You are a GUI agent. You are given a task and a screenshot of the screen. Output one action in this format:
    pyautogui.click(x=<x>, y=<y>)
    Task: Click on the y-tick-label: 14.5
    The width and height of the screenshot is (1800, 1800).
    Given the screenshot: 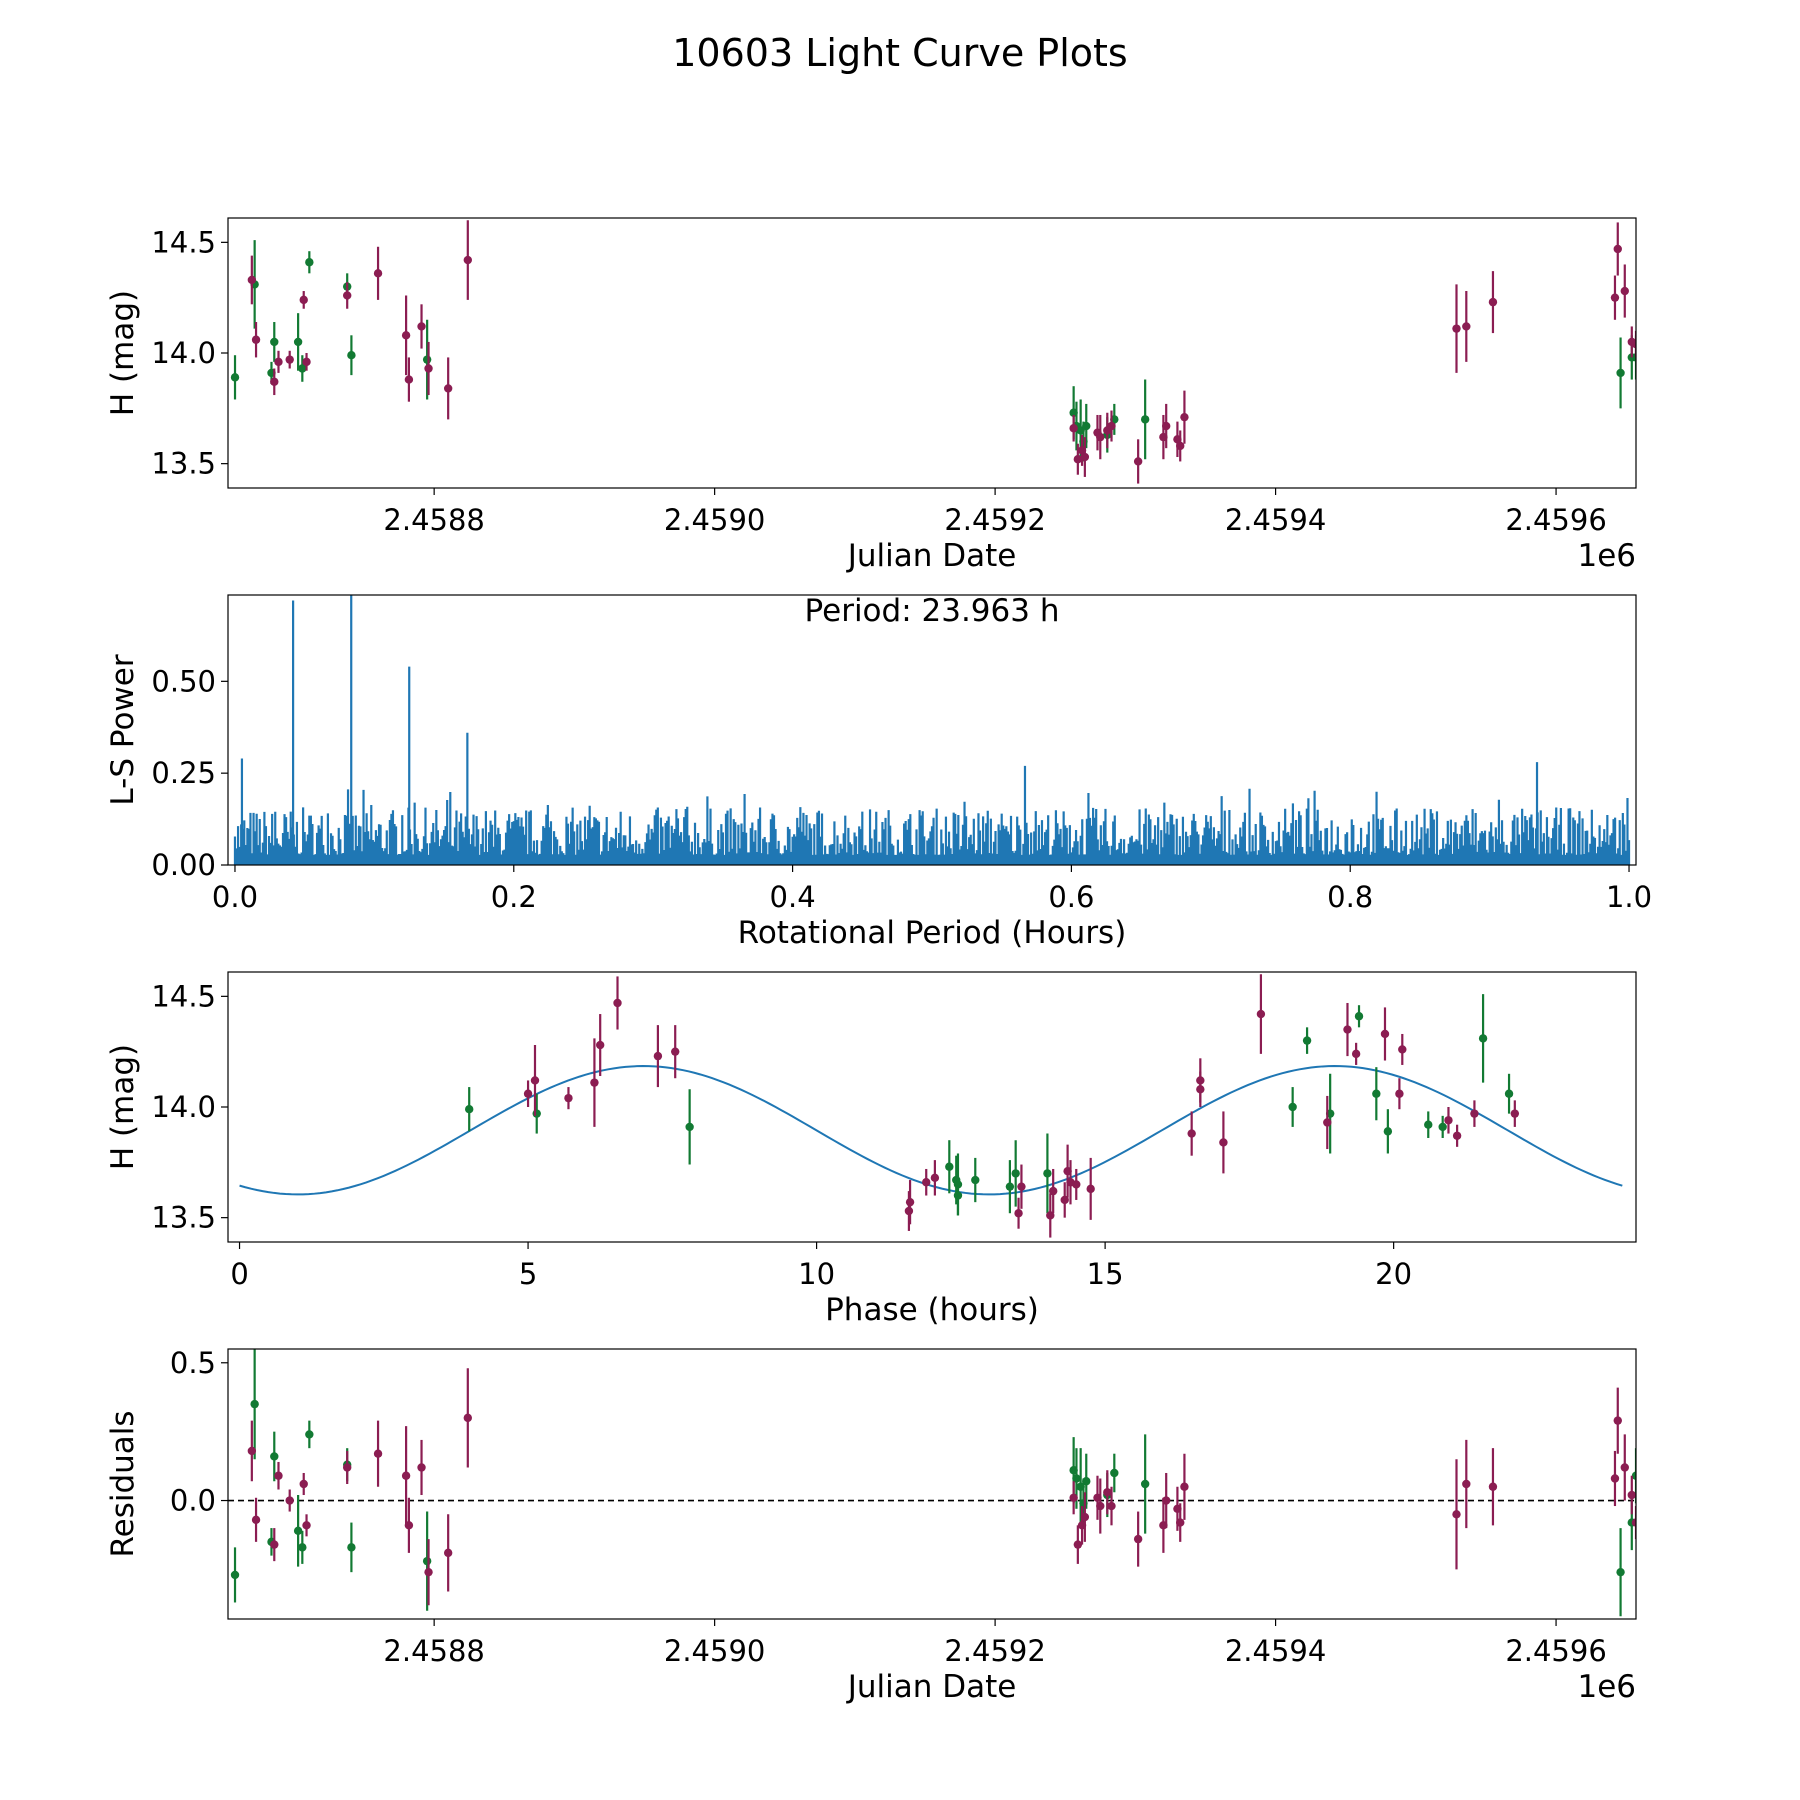 What is the action you would take?
    pyautogui.click(x=183, y=242)
    